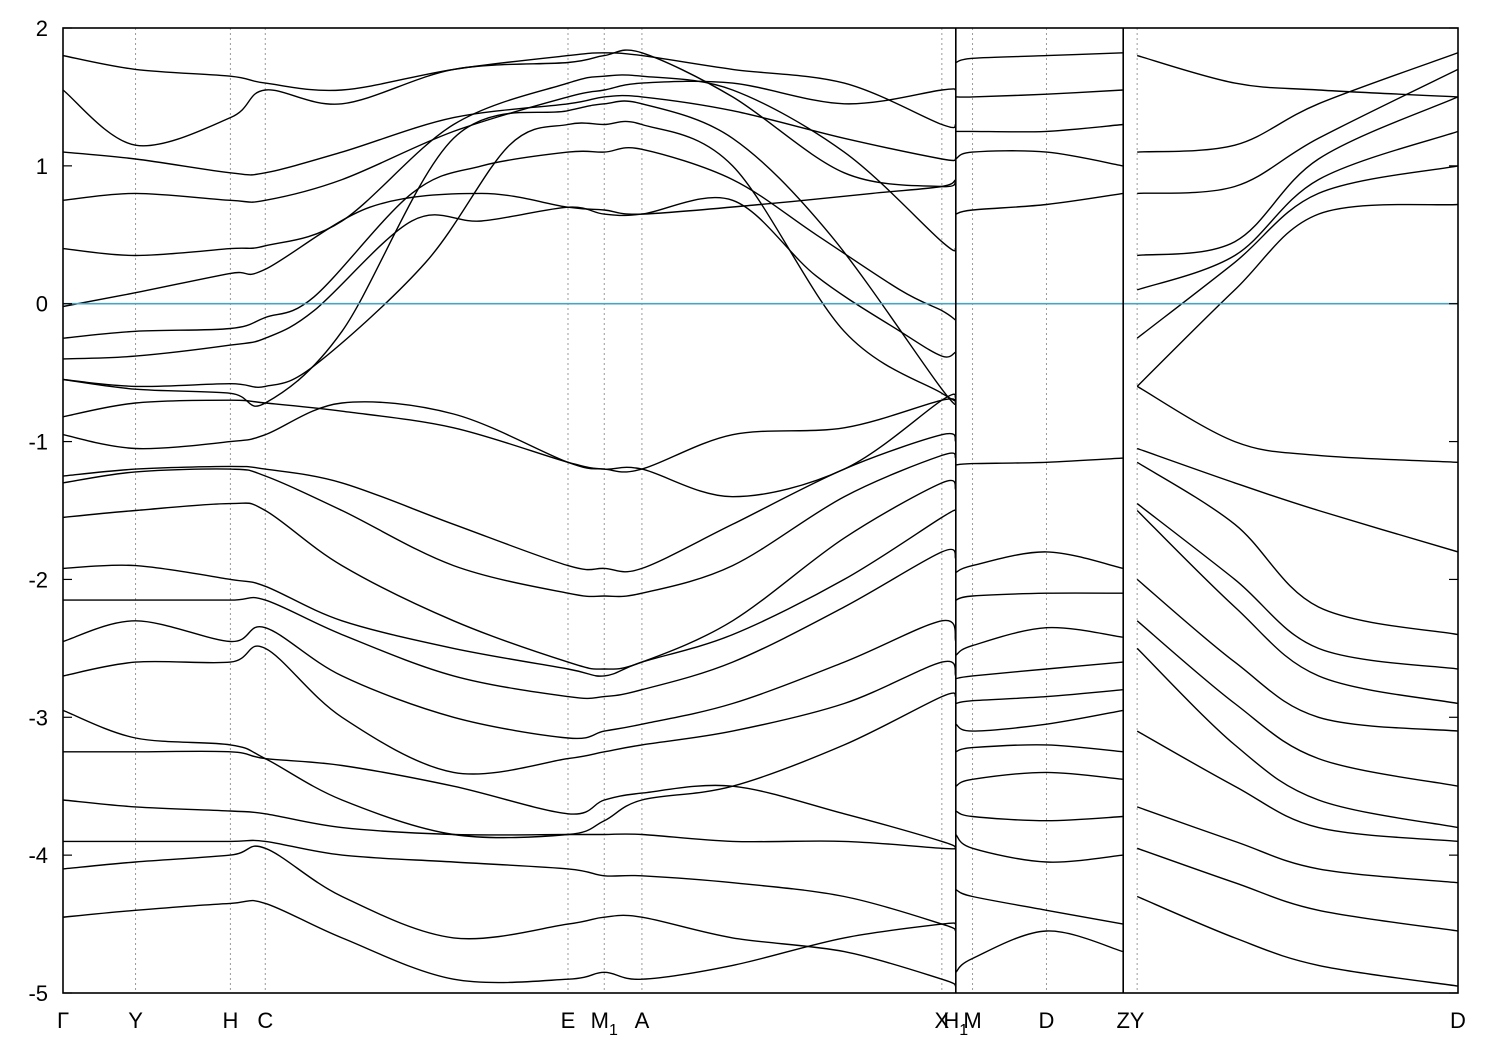  Describe the element at coordinates (604, 1023) in the screenshot. I see `x-tick-label: M1` at that location.